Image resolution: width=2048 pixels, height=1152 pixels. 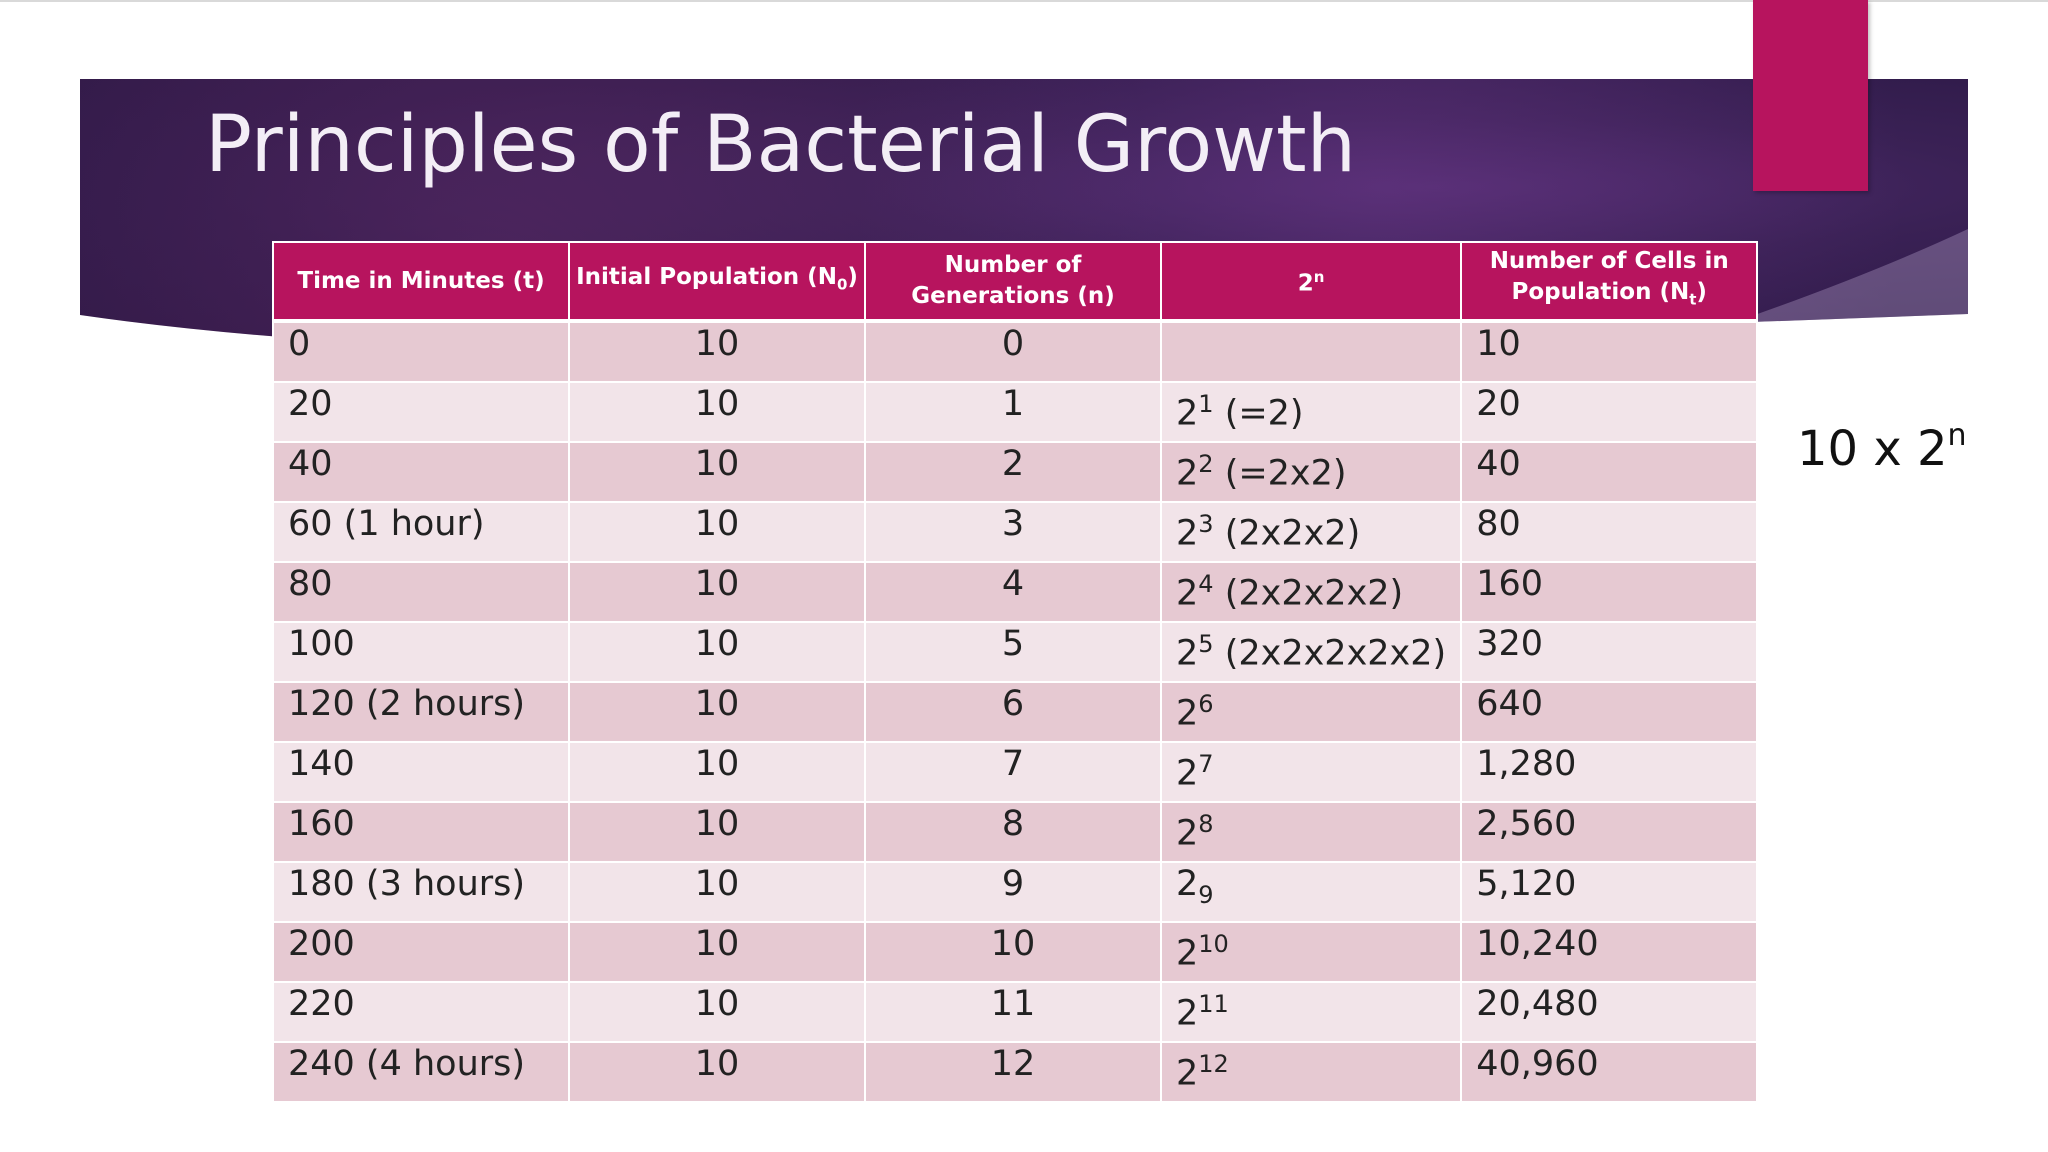 What do you see at coordinates (1213, 1004) in the screenshot?
I see `power-exponent: 11` at bounding box center [1213, 1004].